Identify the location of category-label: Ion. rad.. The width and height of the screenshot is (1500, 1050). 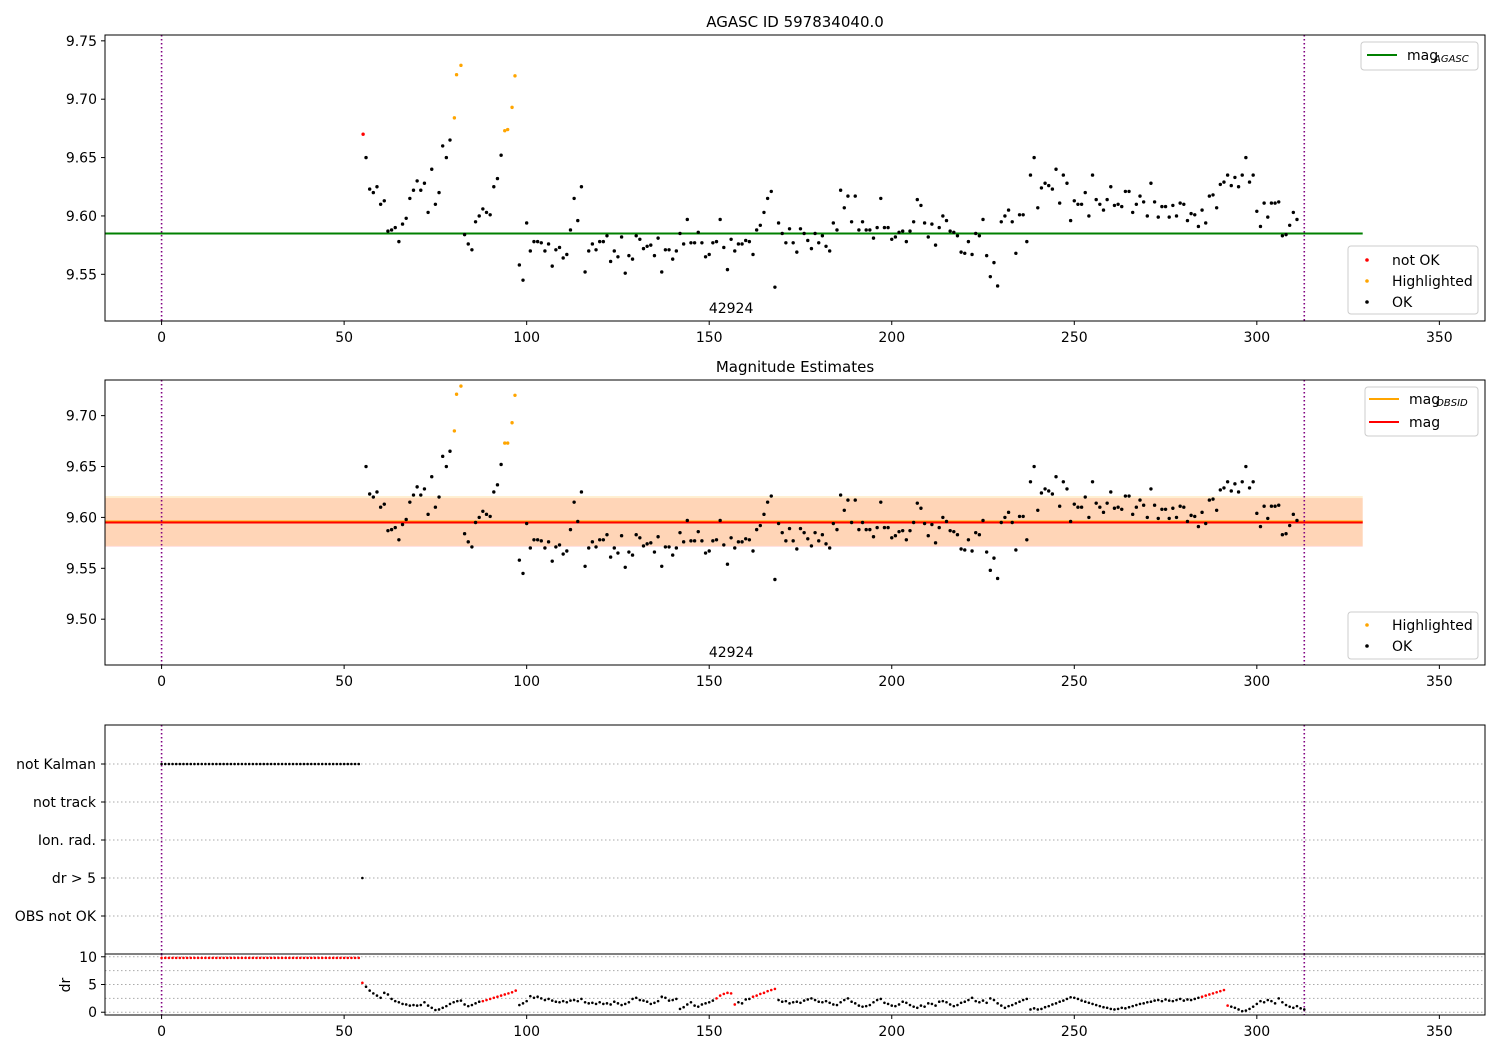
(67, 841).